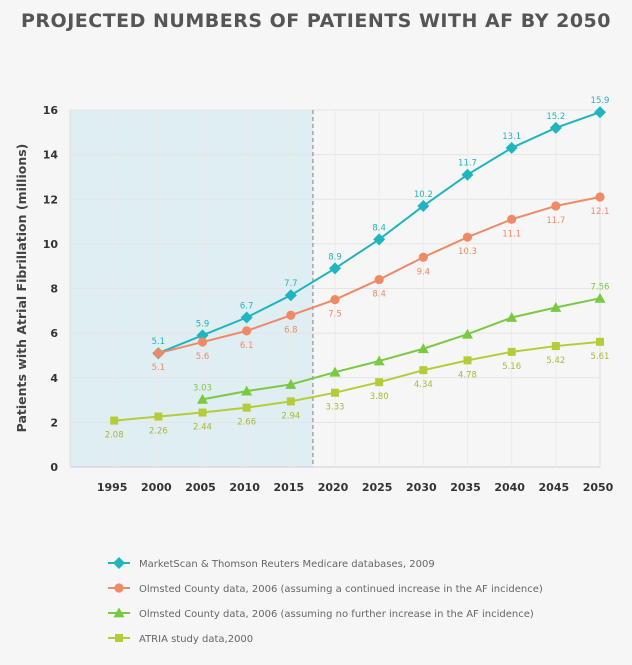 The width and height of the screenshot is (632, 665). What do you see at coordinates (247, 307) in the screenshot?
I see `data-label: 6.7` at bounding box center [247, 307].